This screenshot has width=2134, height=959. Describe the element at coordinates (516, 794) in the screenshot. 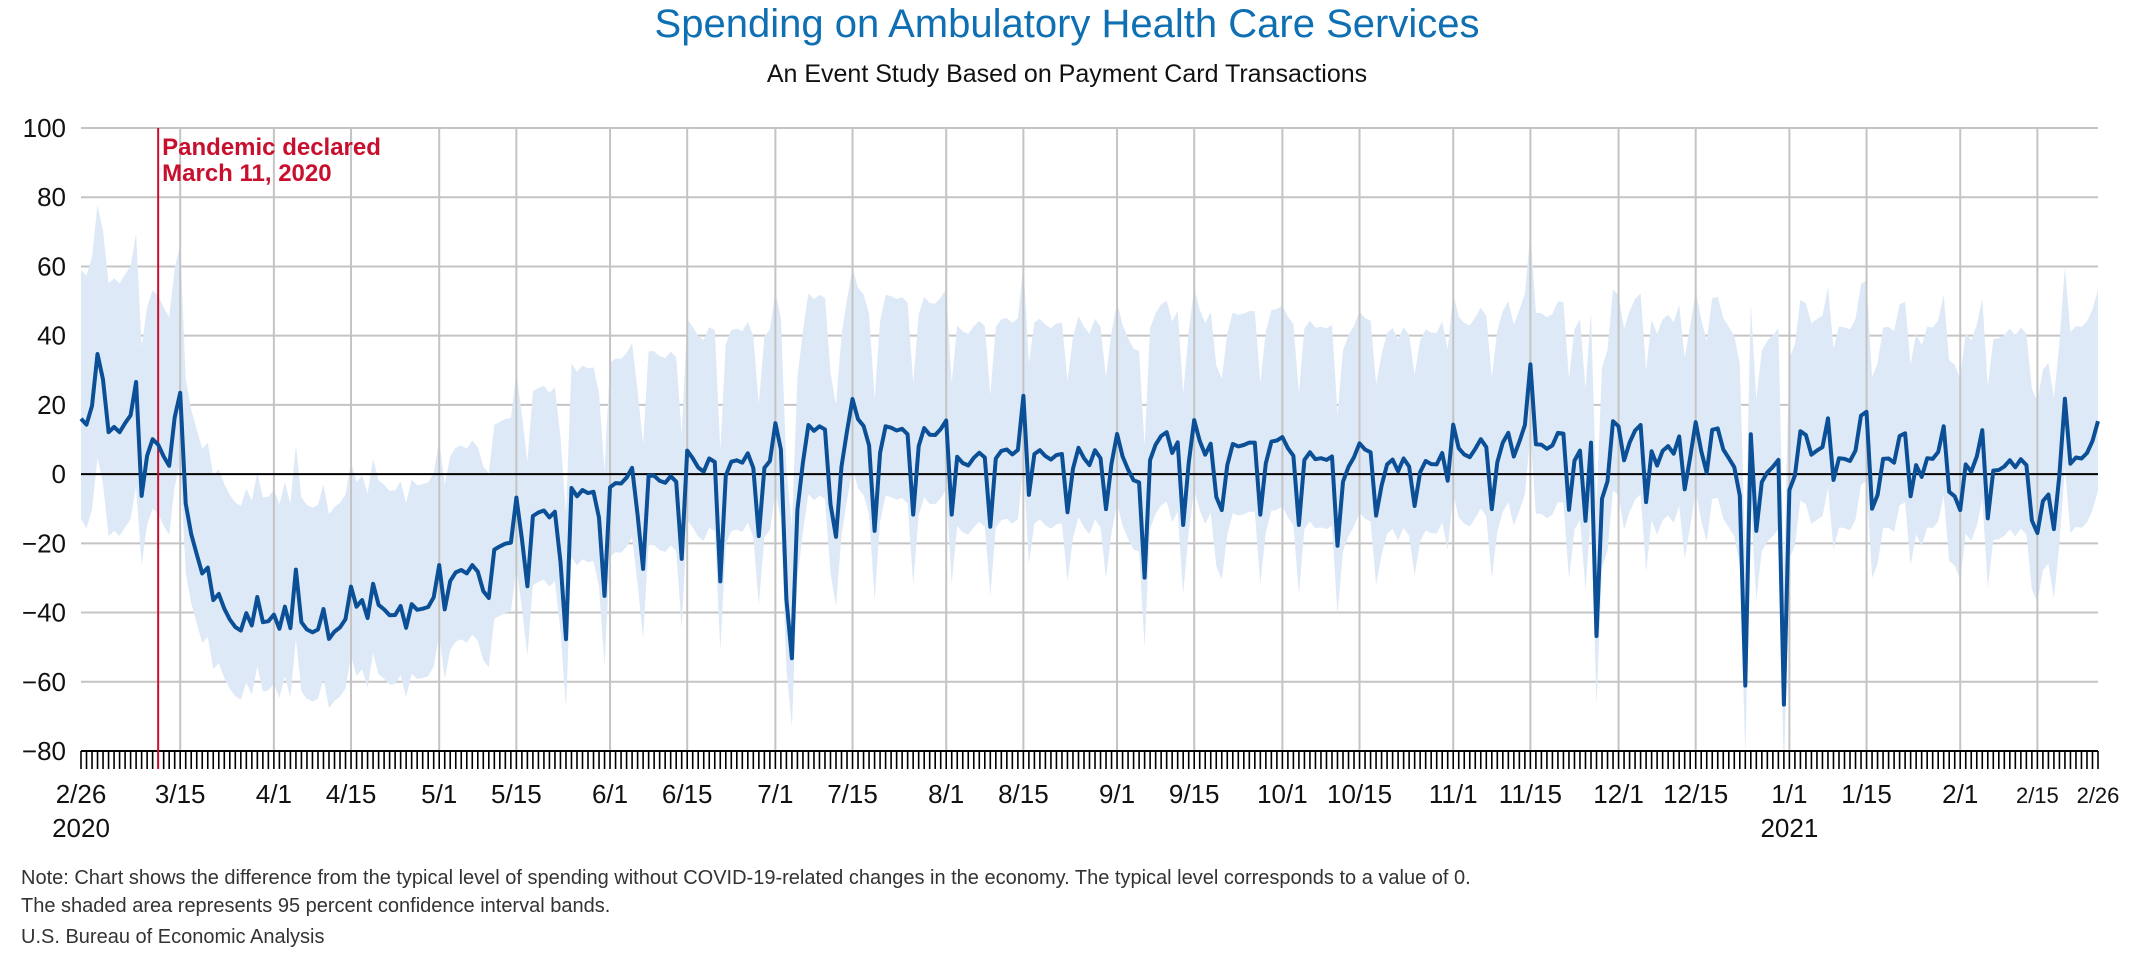

I see `x-tick-label: 5/15` at that location.